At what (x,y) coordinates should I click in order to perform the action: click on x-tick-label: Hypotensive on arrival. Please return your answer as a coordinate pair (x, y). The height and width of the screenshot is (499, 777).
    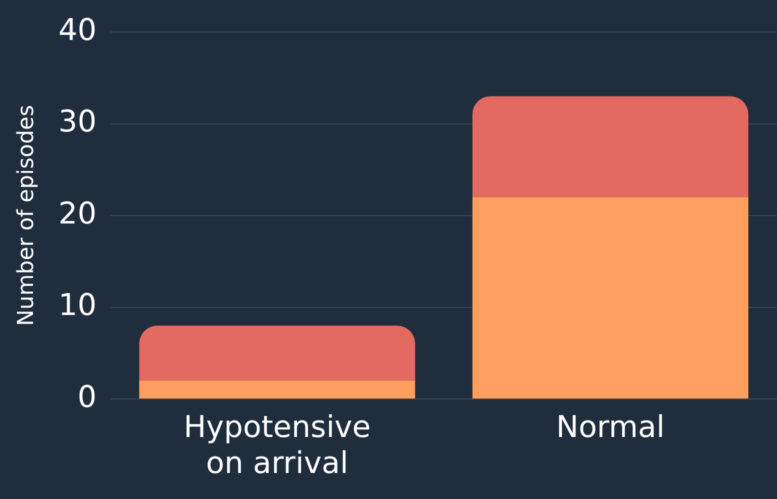
    Looking at the image, I should click on (277, 445).